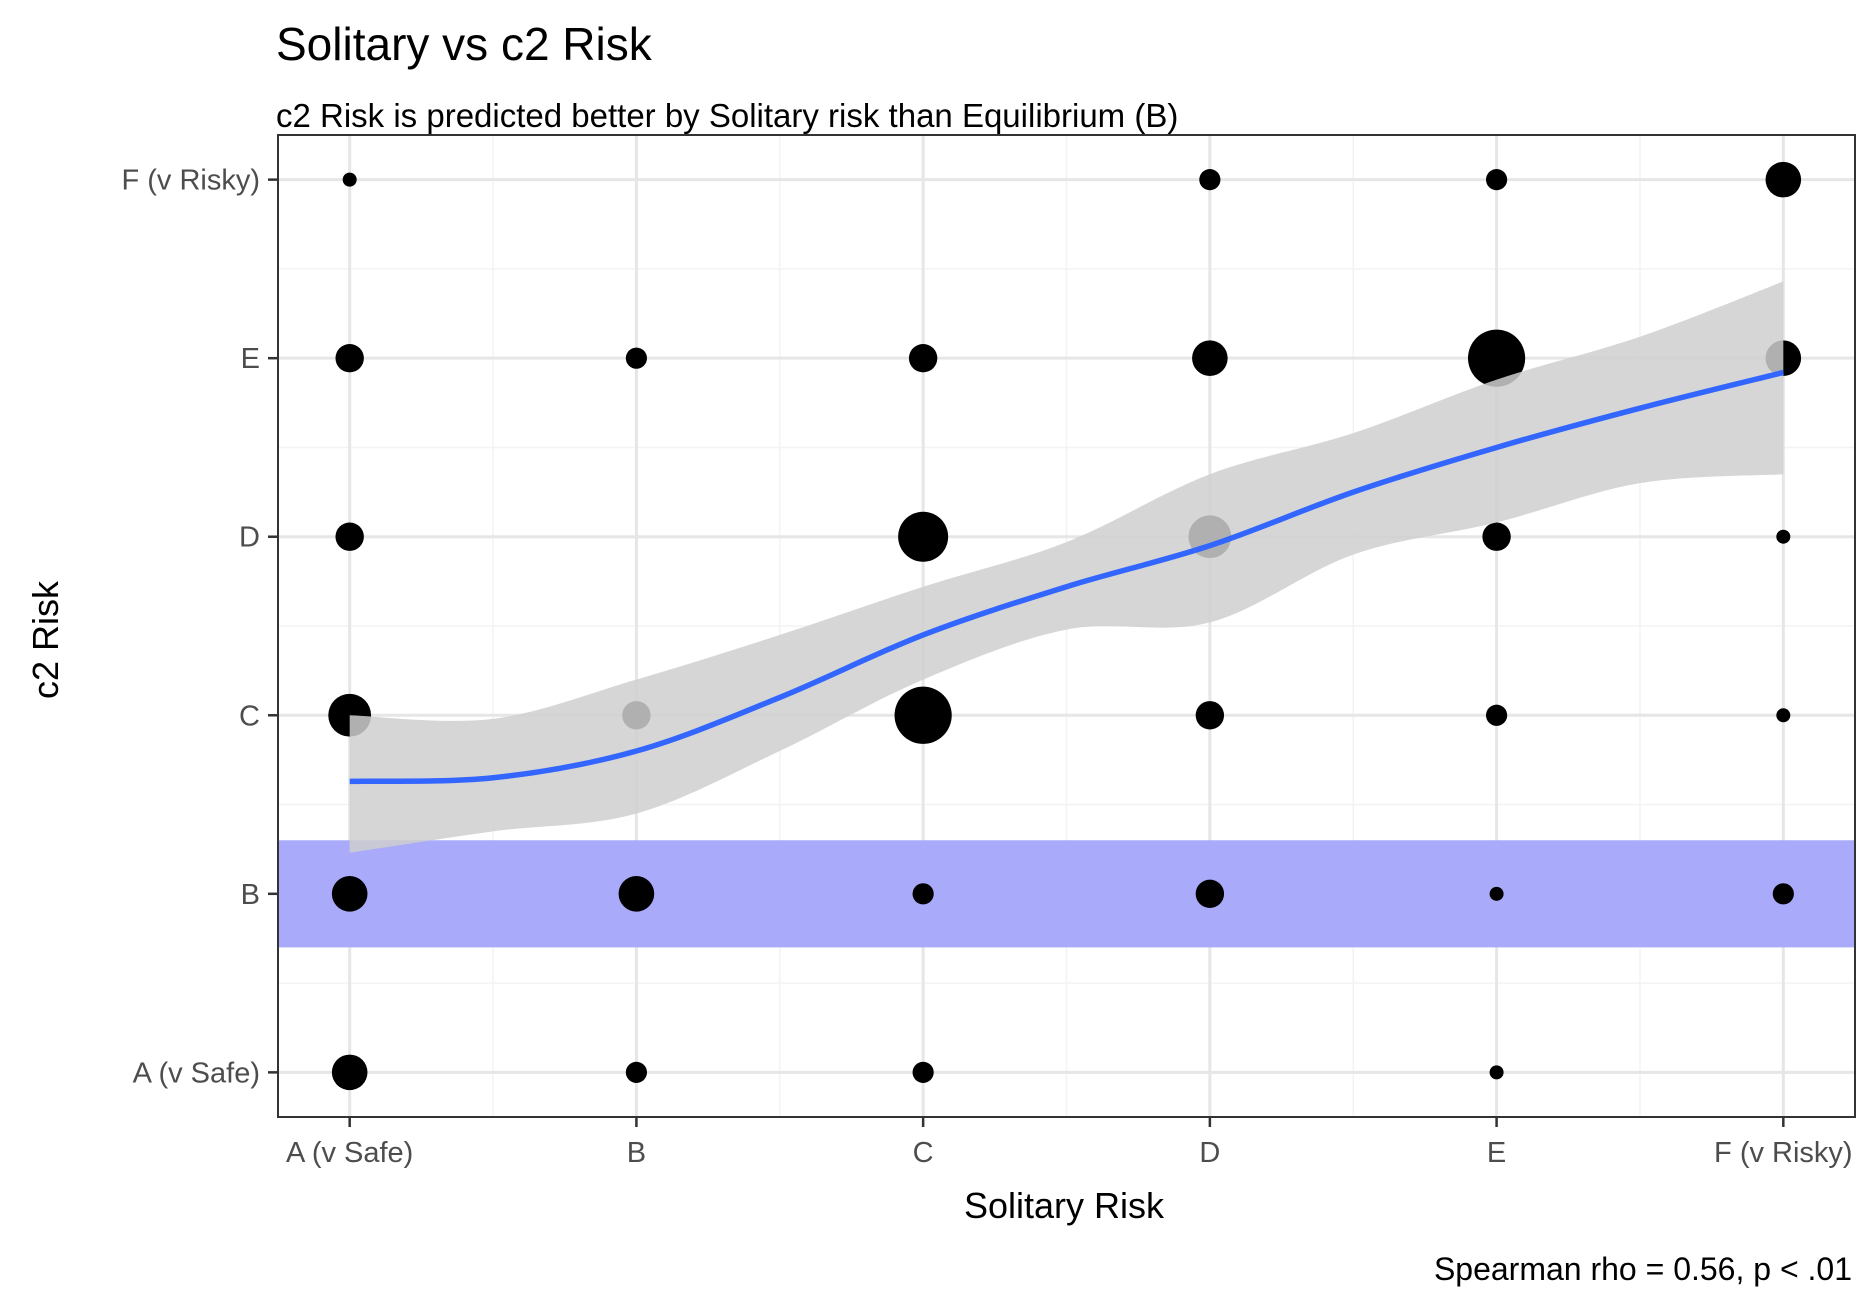  I want to click on y-tick-label: A (v Safe), so click(196, 1073).